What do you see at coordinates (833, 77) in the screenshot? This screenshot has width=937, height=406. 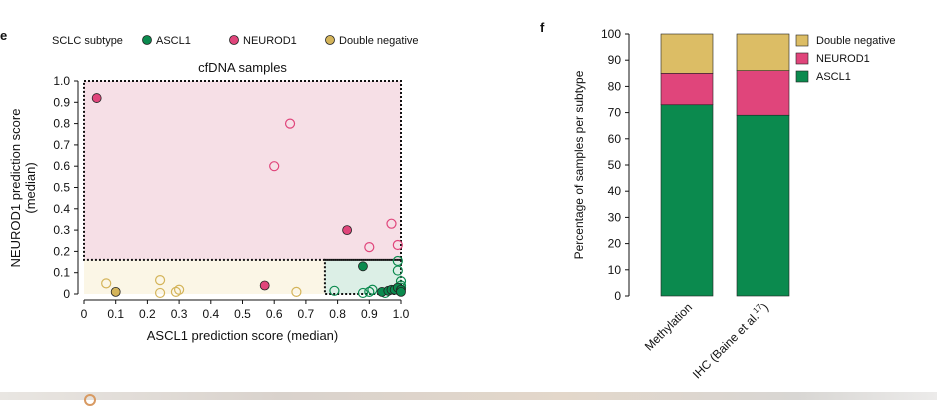 I see `bar-legend-label-ascl1: ASCL1` at bounding box center [833, 77].